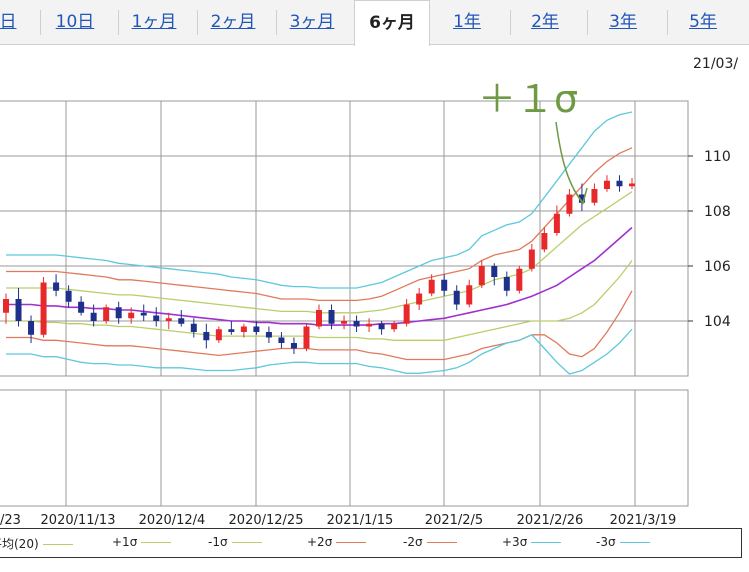  I want to click on annotation-text: ＋１σ, so click(528, 99).